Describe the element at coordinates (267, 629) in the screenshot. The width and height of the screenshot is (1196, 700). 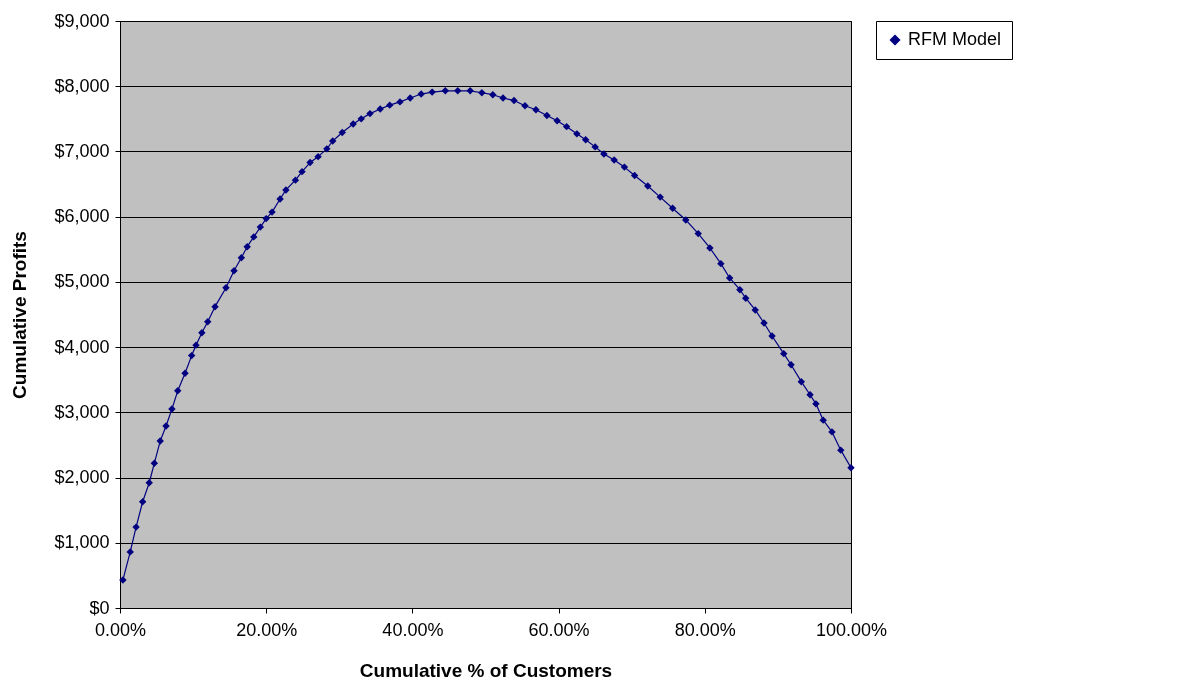
I see `x-tick-label: 20.00%` at that location.